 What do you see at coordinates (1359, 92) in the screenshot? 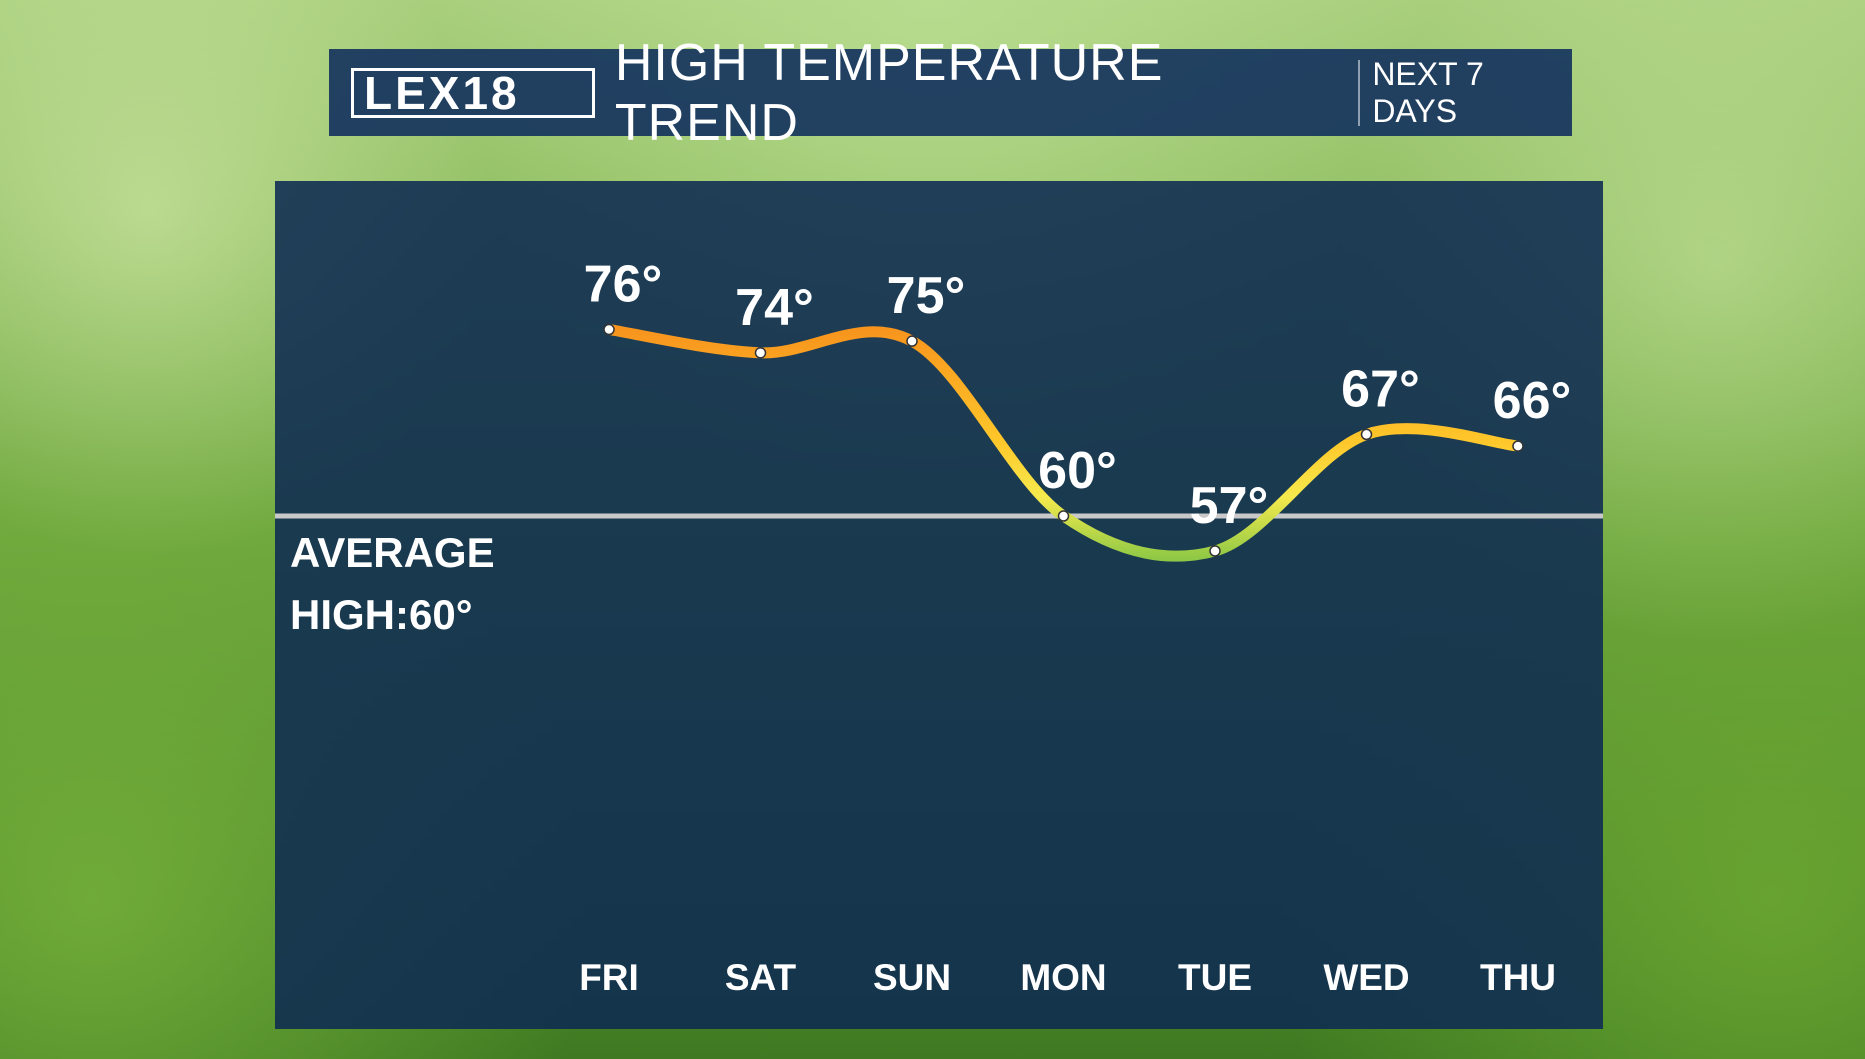
I see `separator` at bounding box center [1359, 92].